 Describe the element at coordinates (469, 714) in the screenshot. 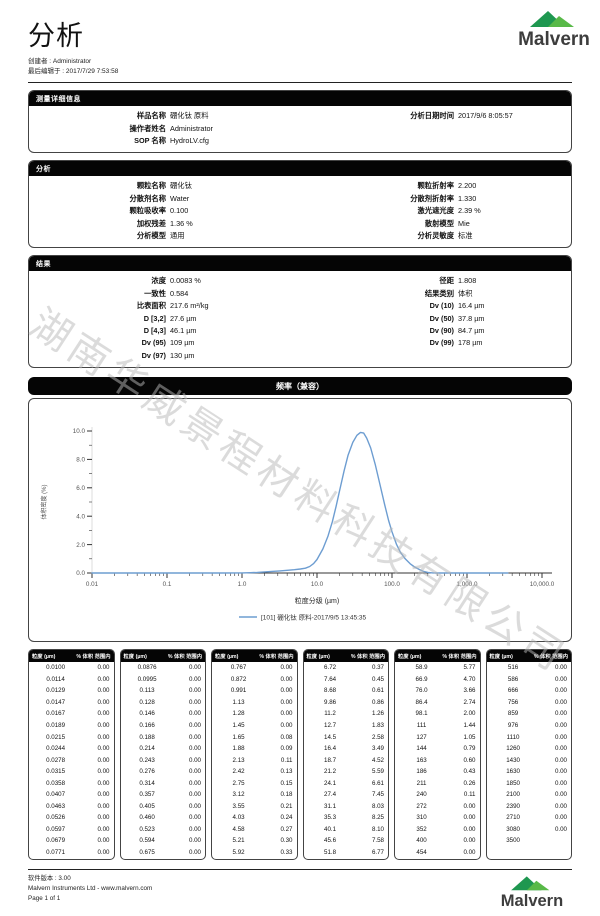

I see `percent-cell: 2.00` at that location.